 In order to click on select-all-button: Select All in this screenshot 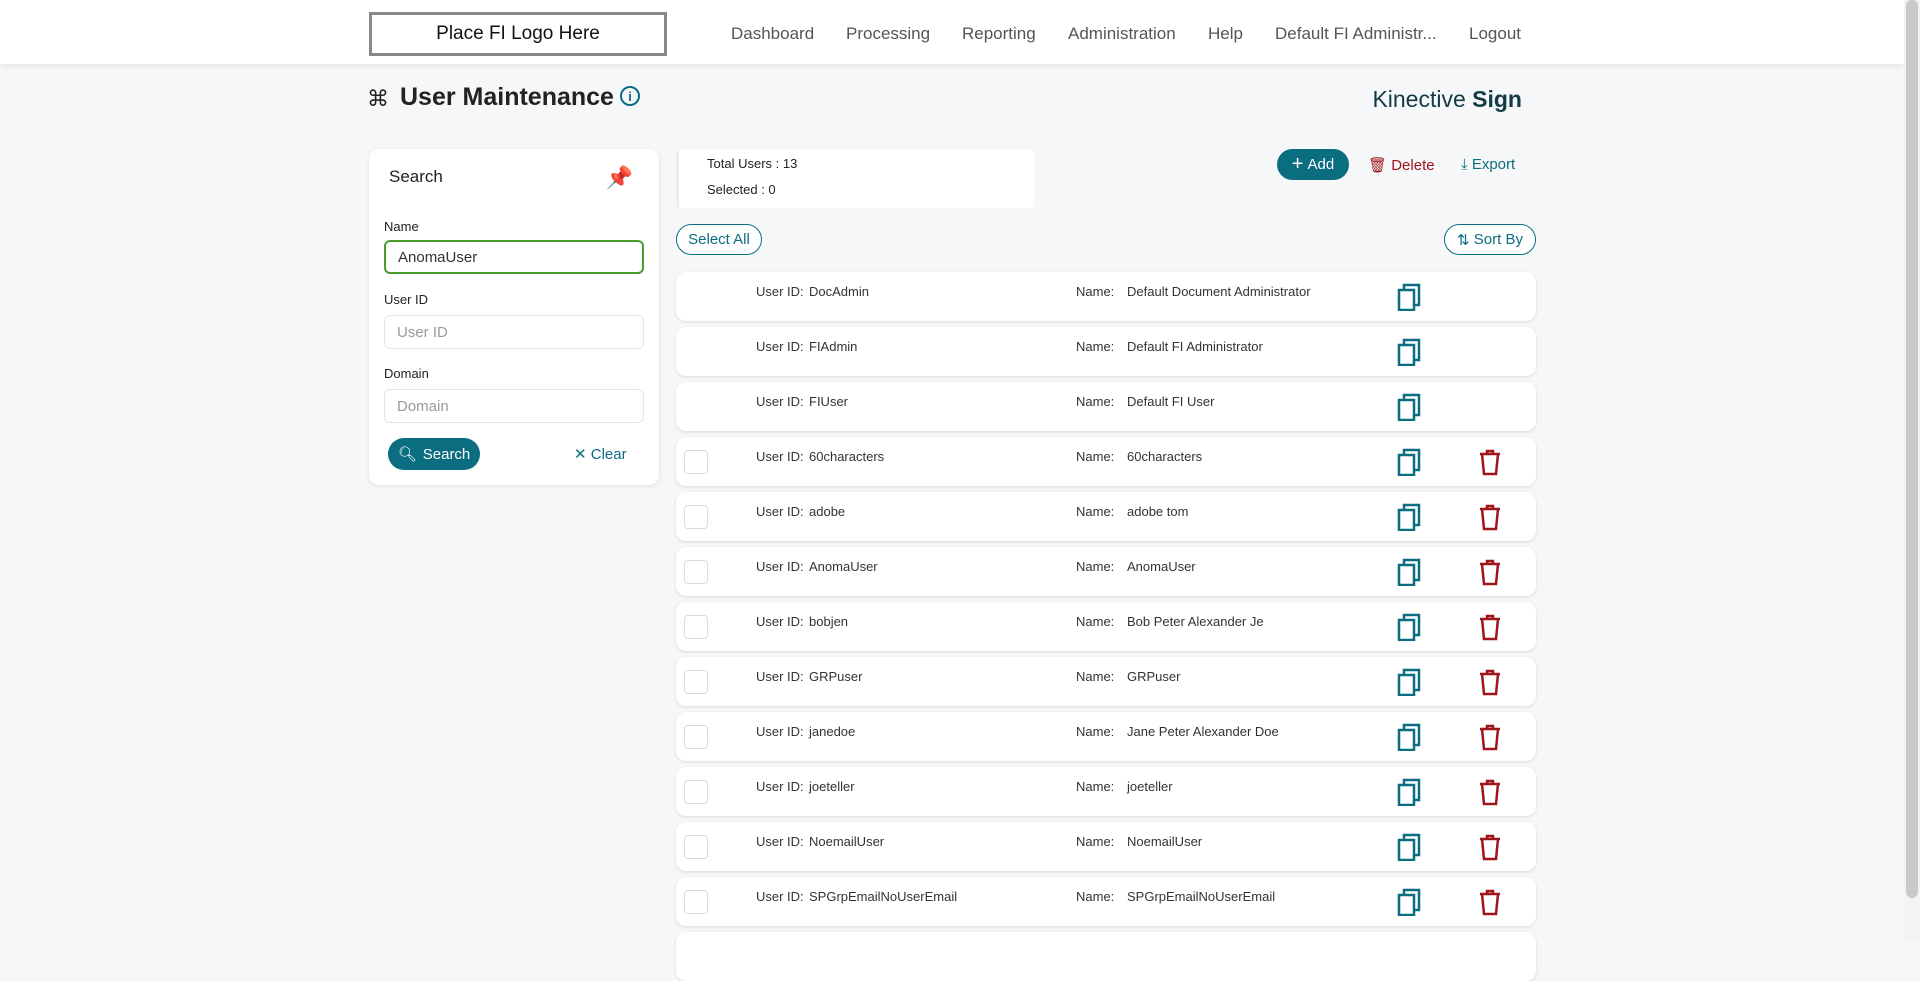, I will do `click(719, 239)`.